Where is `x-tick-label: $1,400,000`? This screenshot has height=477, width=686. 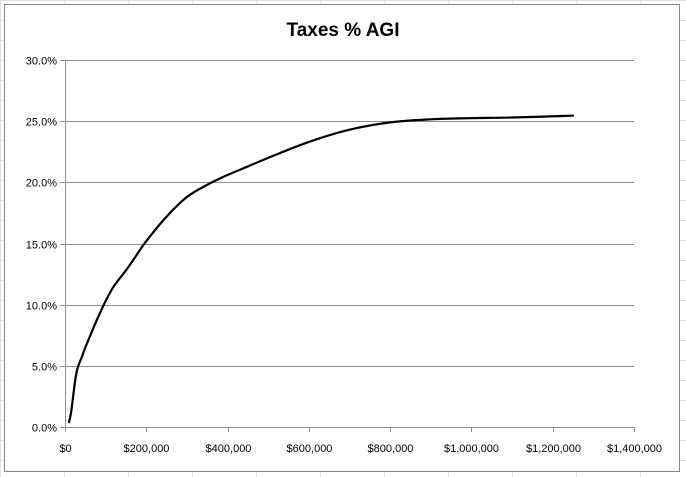 x-tick-label: $1,400,000 is located at coordinates (634, 449).